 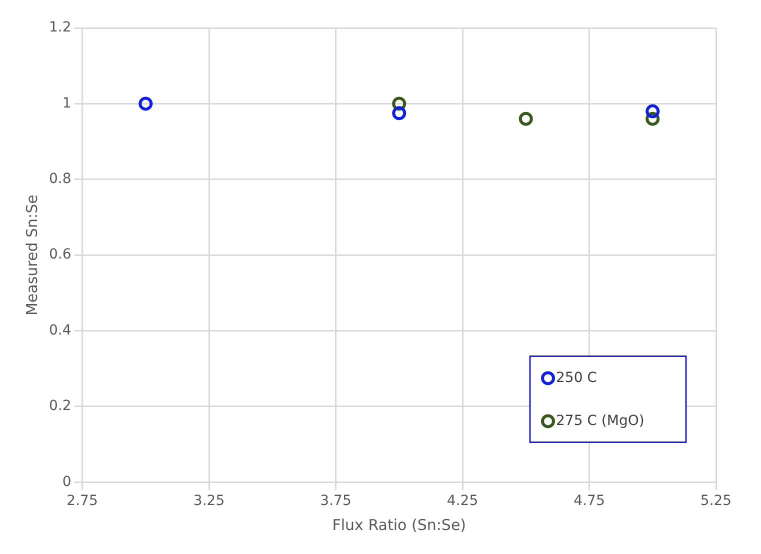 What do you see at coordinates (589, 501) in the screenshot?
I see `x-tick-label: 4.75` at bounding box center [589, 501].